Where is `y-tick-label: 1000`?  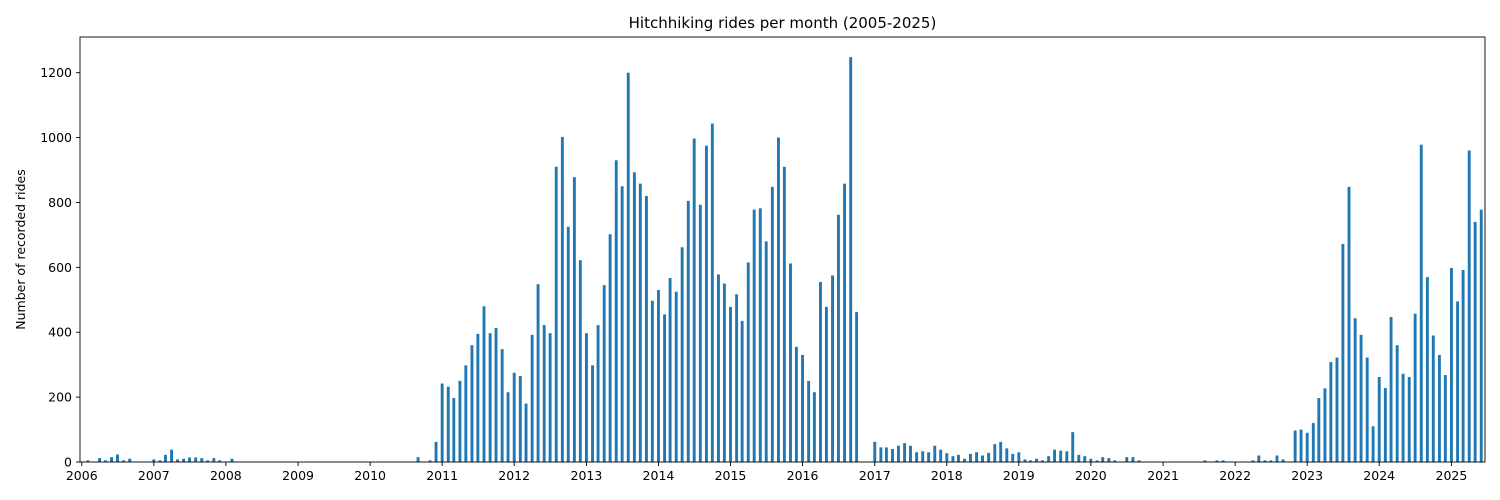
y-tick-label: 1000 is located at coordinates (56, 137).